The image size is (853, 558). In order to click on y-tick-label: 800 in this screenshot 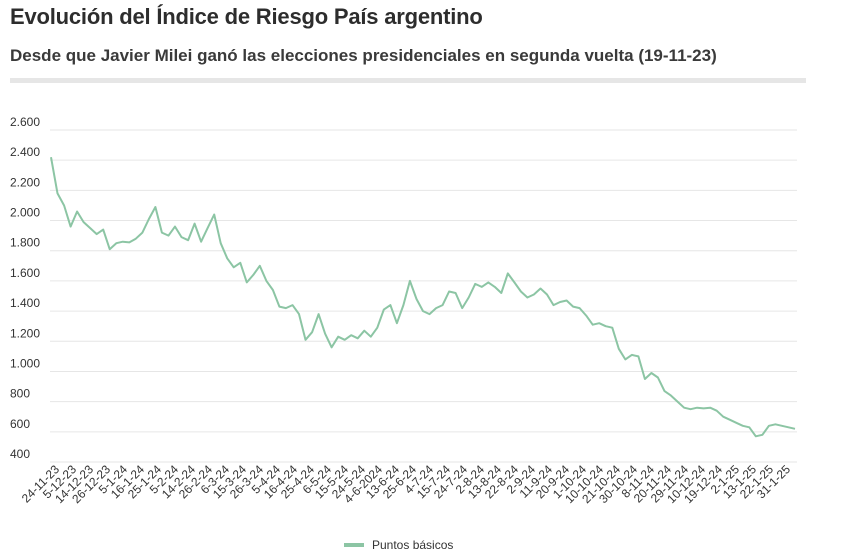, I will do `click(20, 394)`.